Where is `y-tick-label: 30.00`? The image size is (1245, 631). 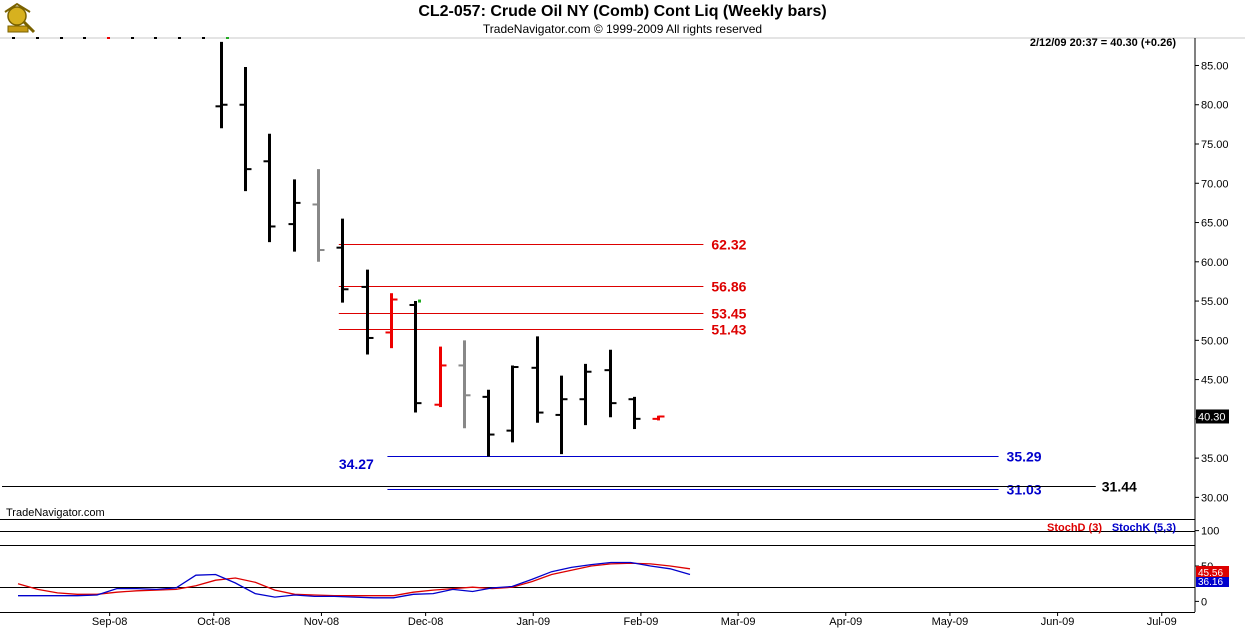
y-tick-label: 30.00 is located at coordinates (1215, 498).